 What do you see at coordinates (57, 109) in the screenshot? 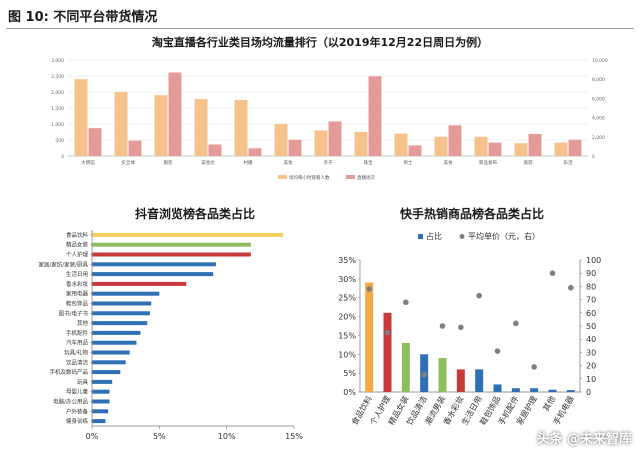
I see `left-tick-label: 1,500` at bounding box center [57, 109].